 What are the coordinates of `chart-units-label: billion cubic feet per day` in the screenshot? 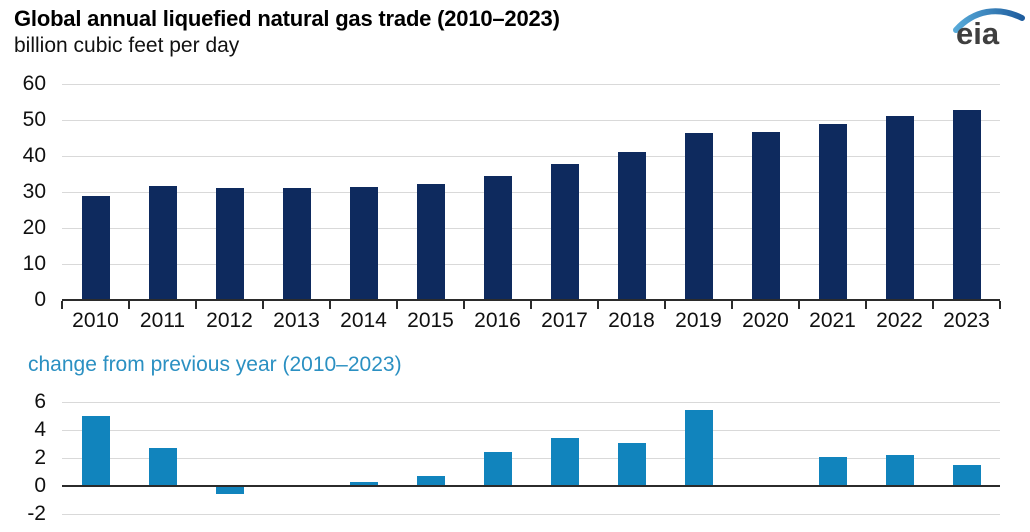 It's located at (127, 45).